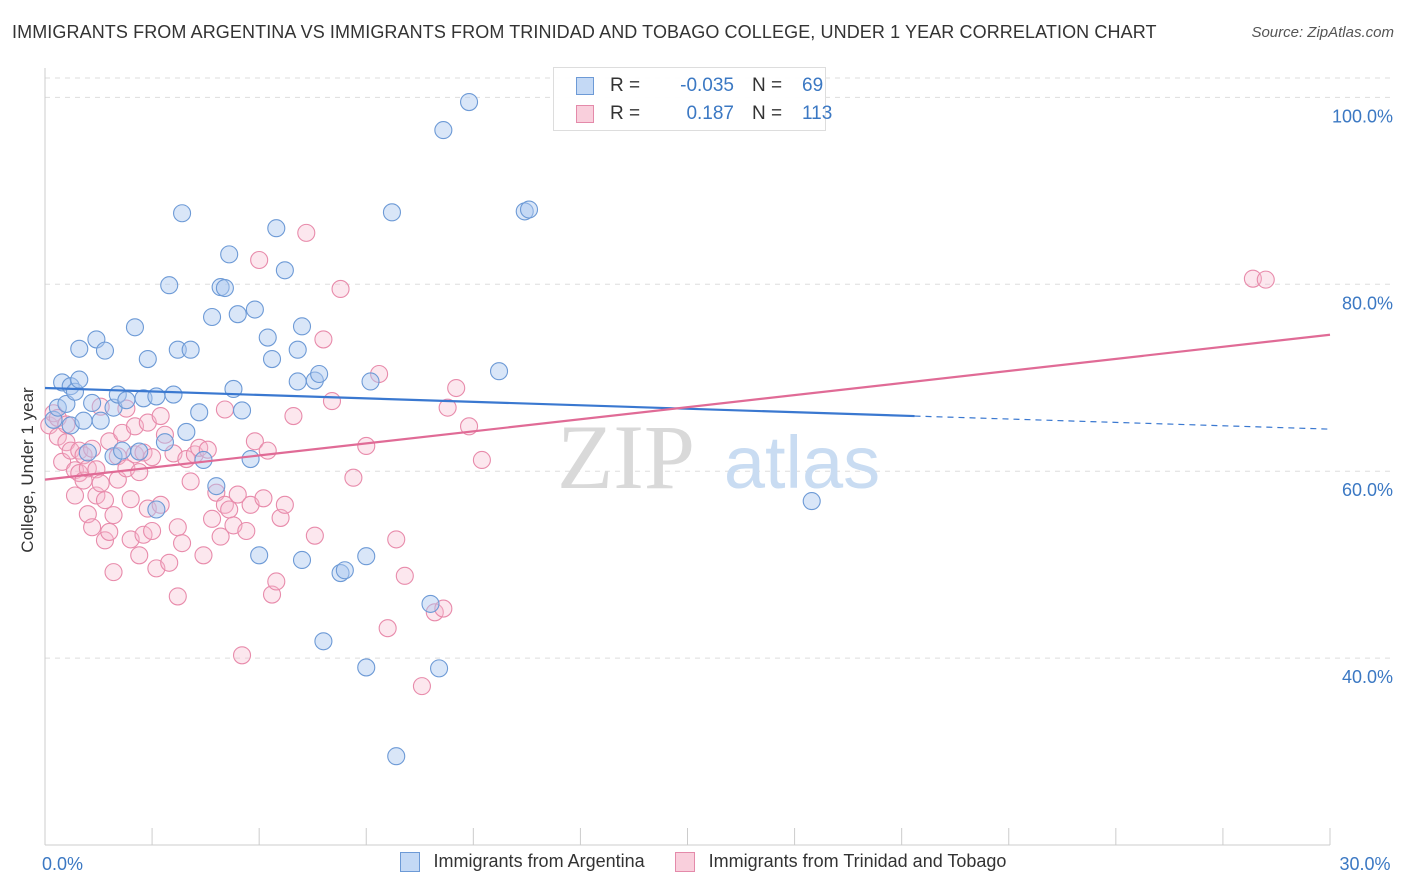 This screenshot has height=892, width=1406. I want to click on stats-box: R = -0.035 N = 69 R = 0.187 N = 113, so click(692, 99).